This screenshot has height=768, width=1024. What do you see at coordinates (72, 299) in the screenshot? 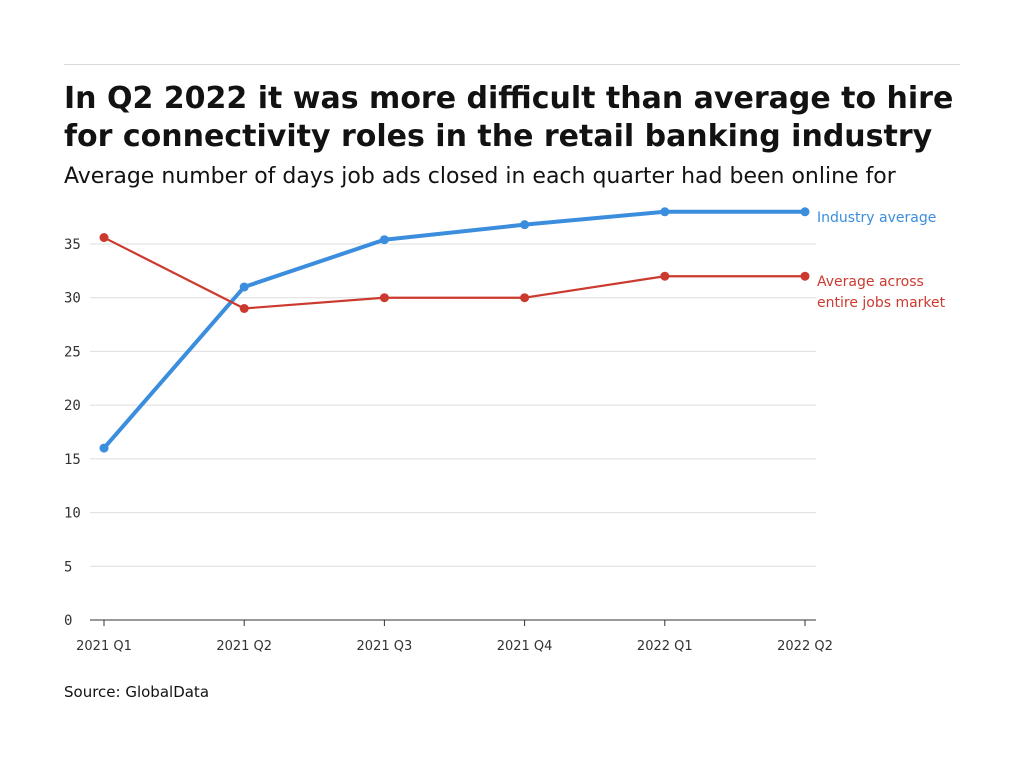
I see `y-tick-label: 30` at bounding box center [72, 299].